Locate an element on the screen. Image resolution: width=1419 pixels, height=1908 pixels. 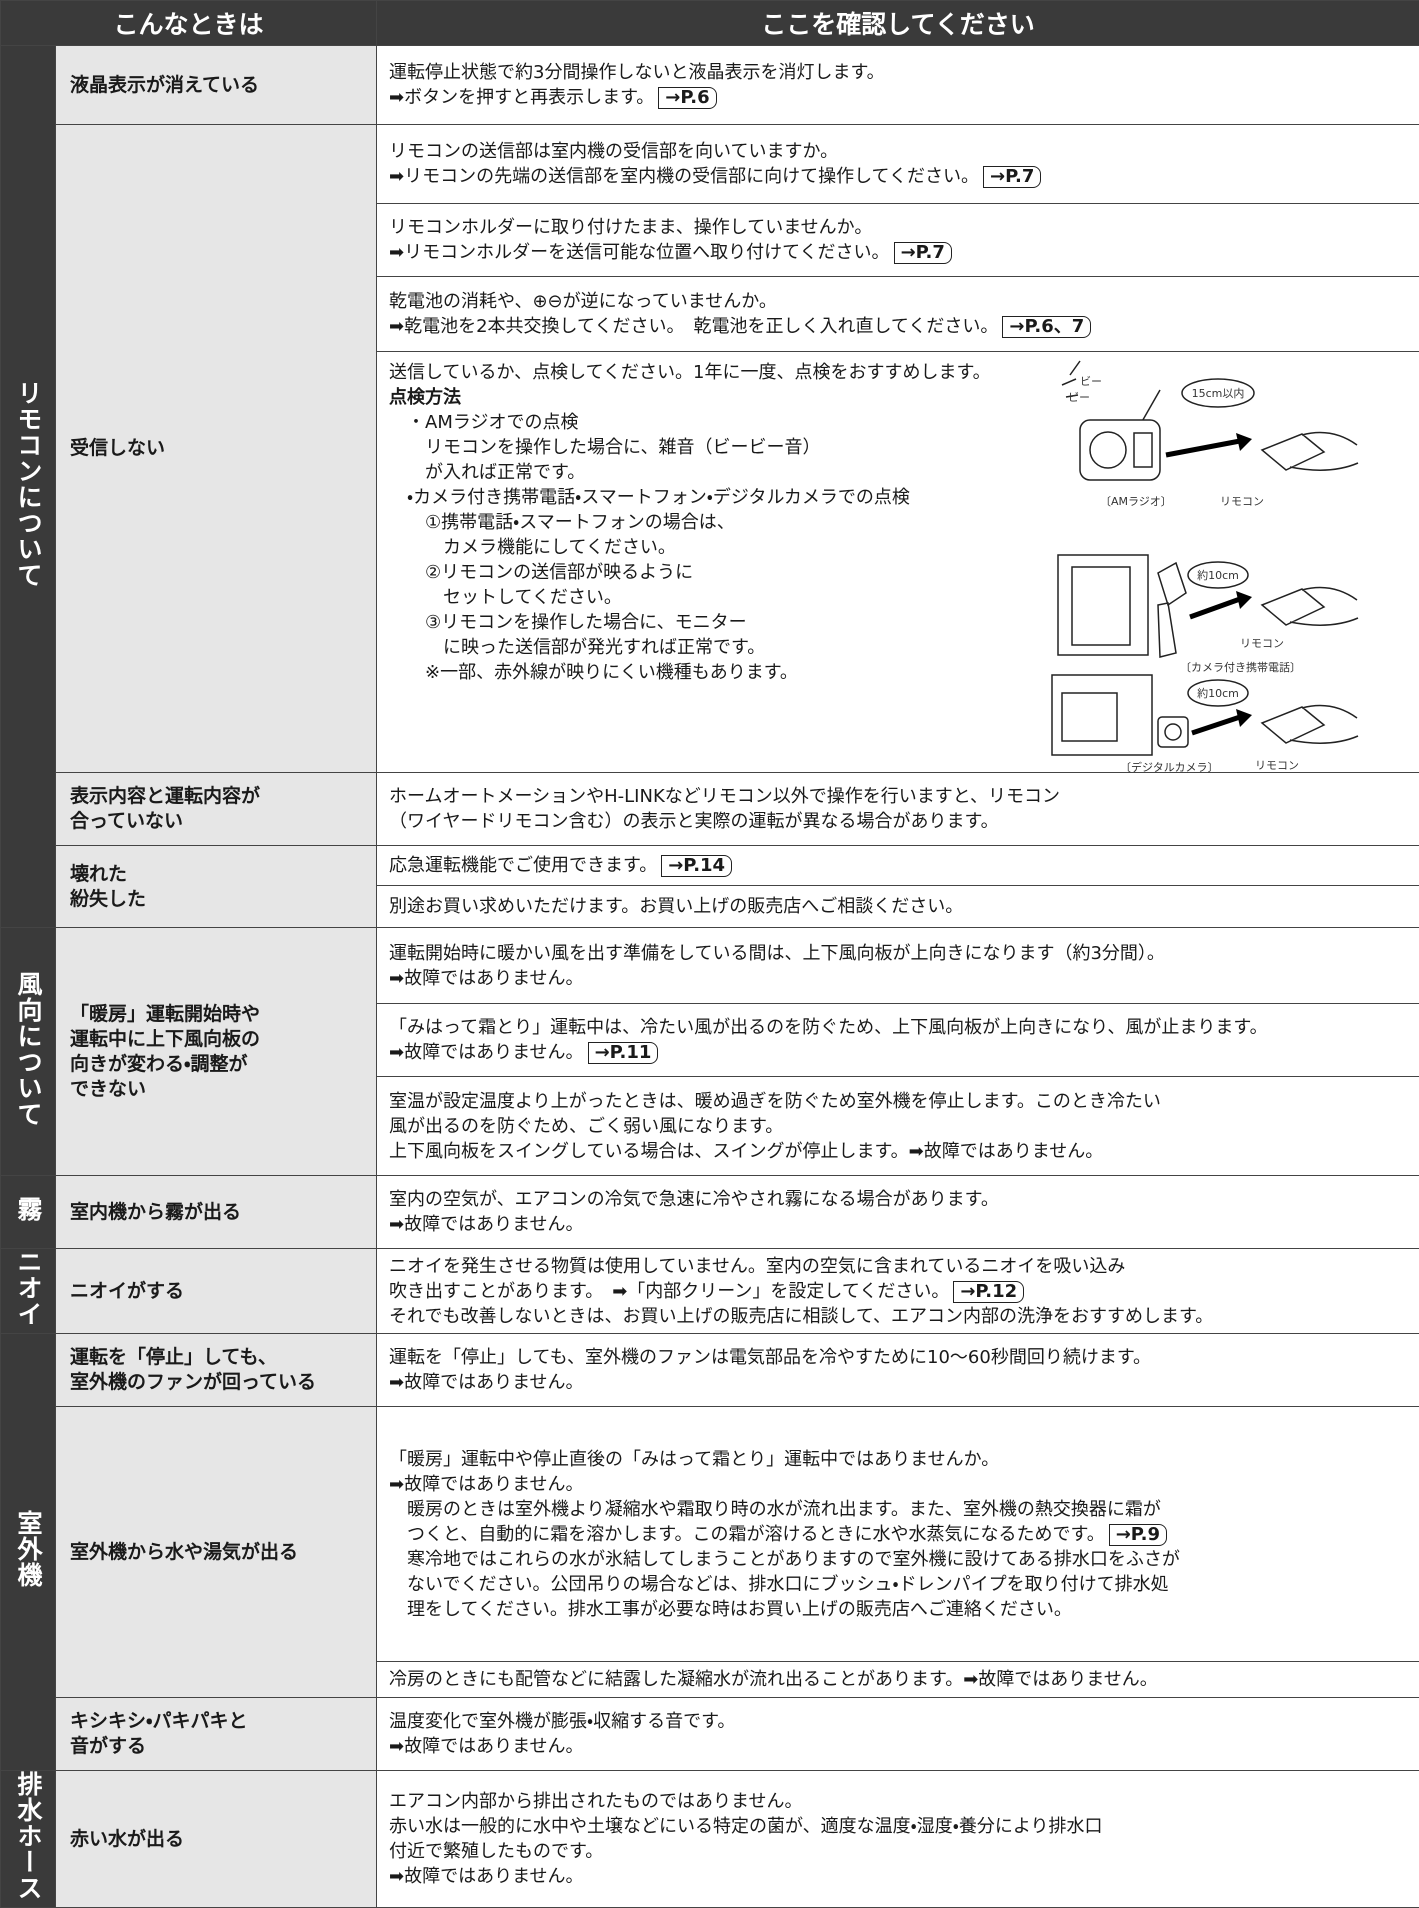
section-label: ニオイ is located at coordinates (28, 1291).